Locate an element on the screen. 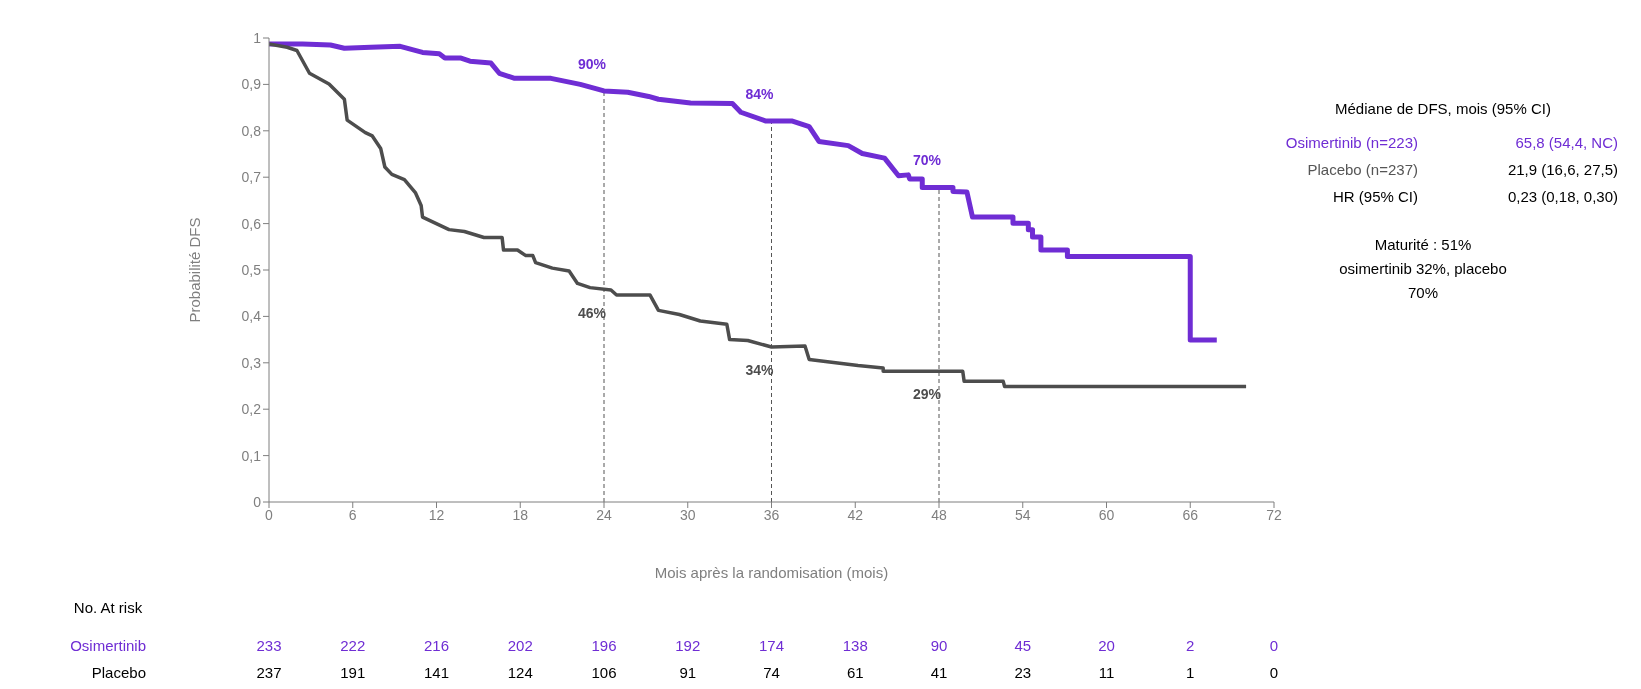 The height and width of the screenshot is (689, 1641). text: 41 is located at coordinates (939, 672).